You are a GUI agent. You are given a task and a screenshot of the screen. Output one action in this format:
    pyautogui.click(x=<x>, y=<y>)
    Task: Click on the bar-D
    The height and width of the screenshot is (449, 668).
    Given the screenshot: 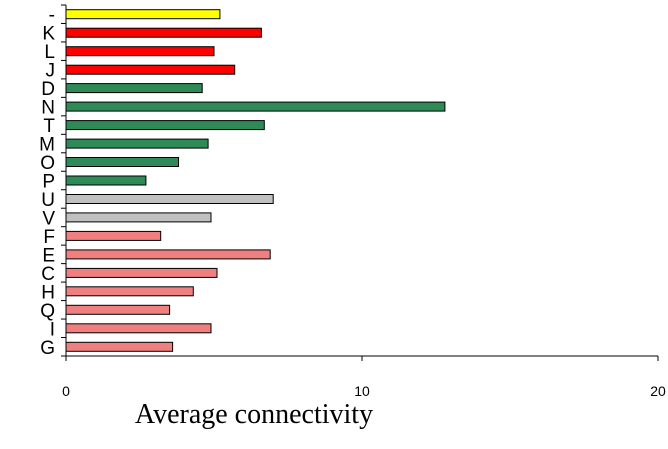 What is the action you would take?
    pyautogui.click(x=134, y=88)
    